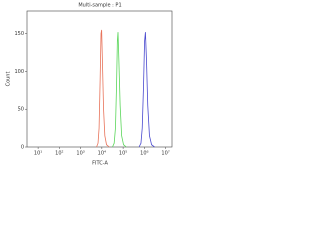 Image resolution: width=320 pixels, height=240 pixels. Describe the element at coordinates (123, 154) in the screenshot. I see `x-tick-label: 10⁵` at that location.